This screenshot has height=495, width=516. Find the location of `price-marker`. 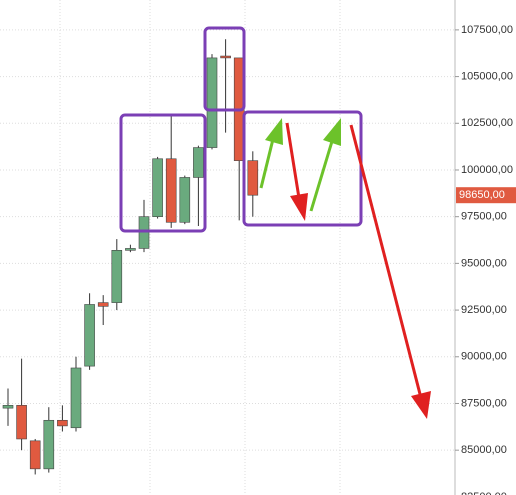

price-marker is located at coordinates (486, 195).